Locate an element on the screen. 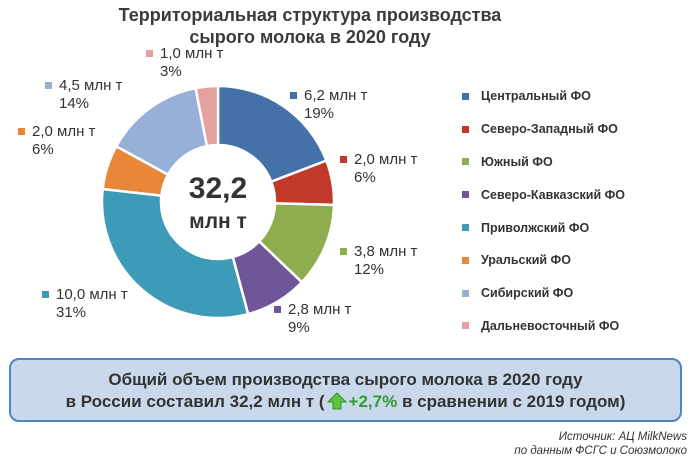 Image resolution: width=695 pixels, height=458 pixels. chart-title-line1: Территориальная структура производства is located at coordinates (310, 15).